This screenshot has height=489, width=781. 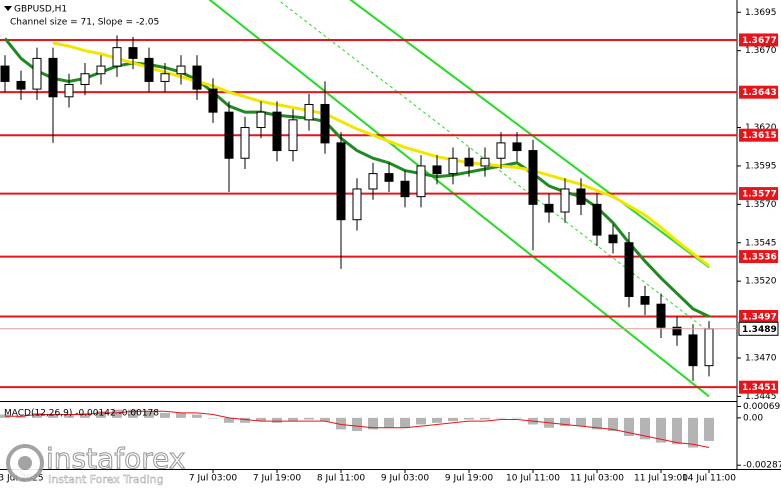 I want to click on x-tick-label: 8 Jul 11:00, so click(x=341, y=479).